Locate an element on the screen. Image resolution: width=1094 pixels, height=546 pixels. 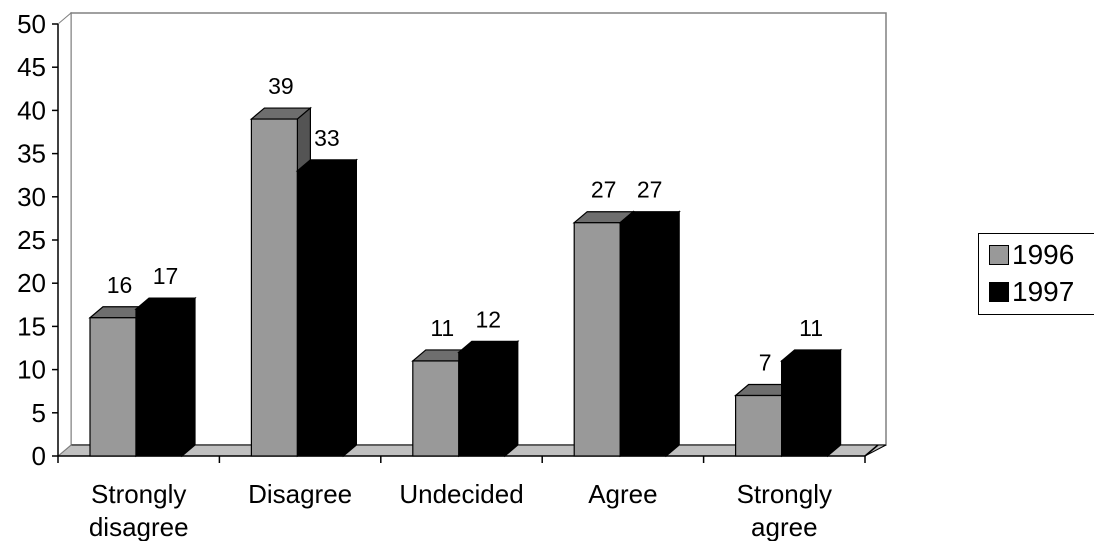
data-label: 17 is located at coordinates (166, 276).